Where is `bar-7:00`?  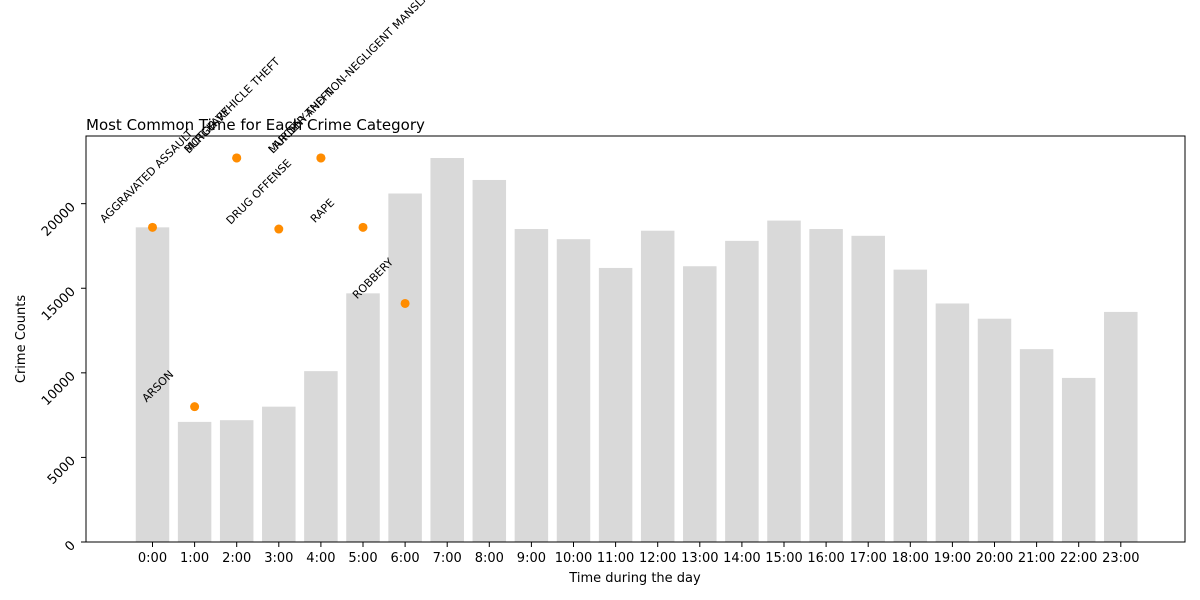 bar-7:00 is located at coordinates (447, 349).